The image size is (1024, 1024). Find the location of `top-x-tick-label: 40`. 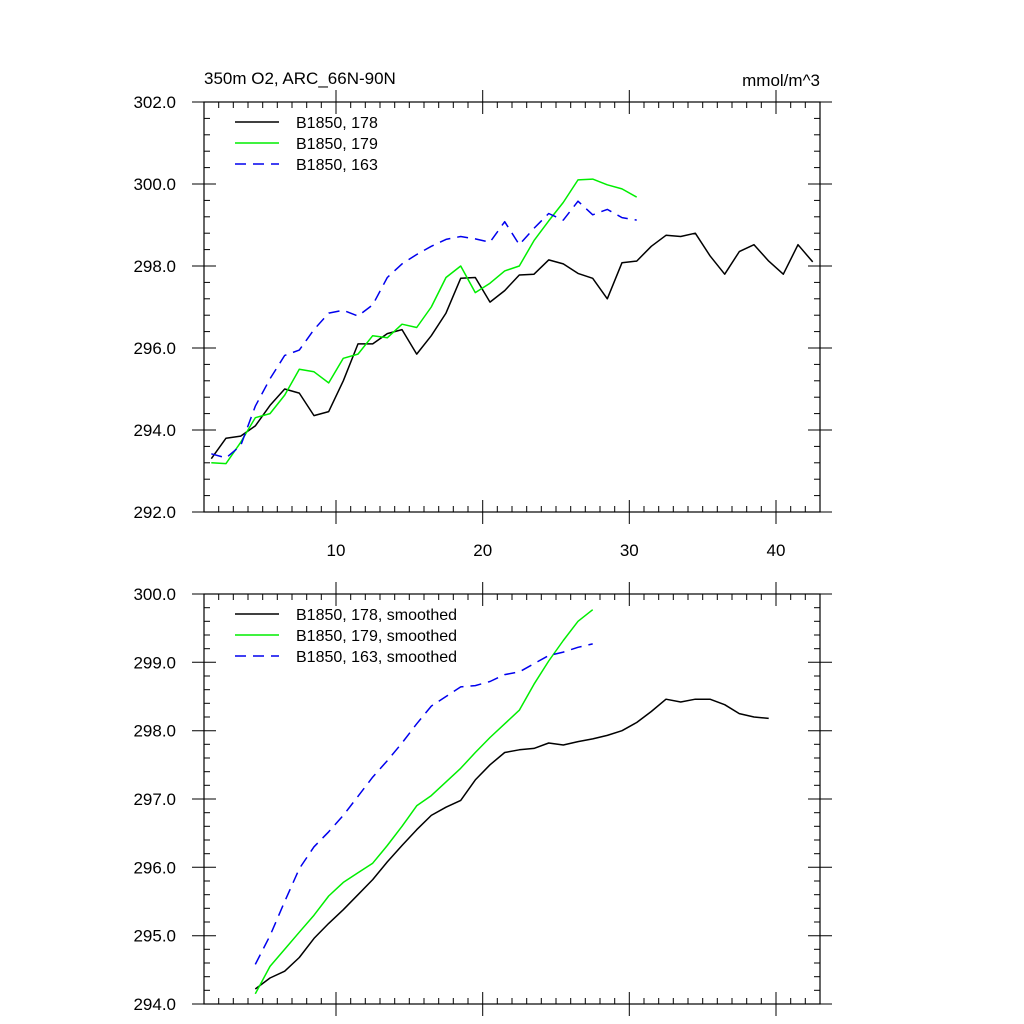

top-x-tick-label: 40 is located at coordinates (776, 550).